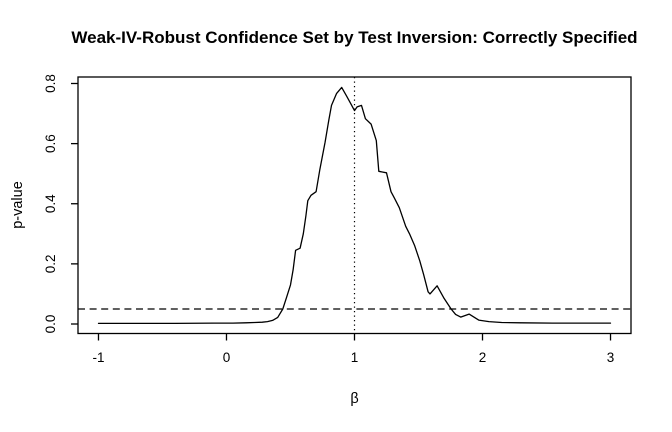 The image size is (672, 432). I want to click on y-tick-label: 0.0, so click(50, 324).